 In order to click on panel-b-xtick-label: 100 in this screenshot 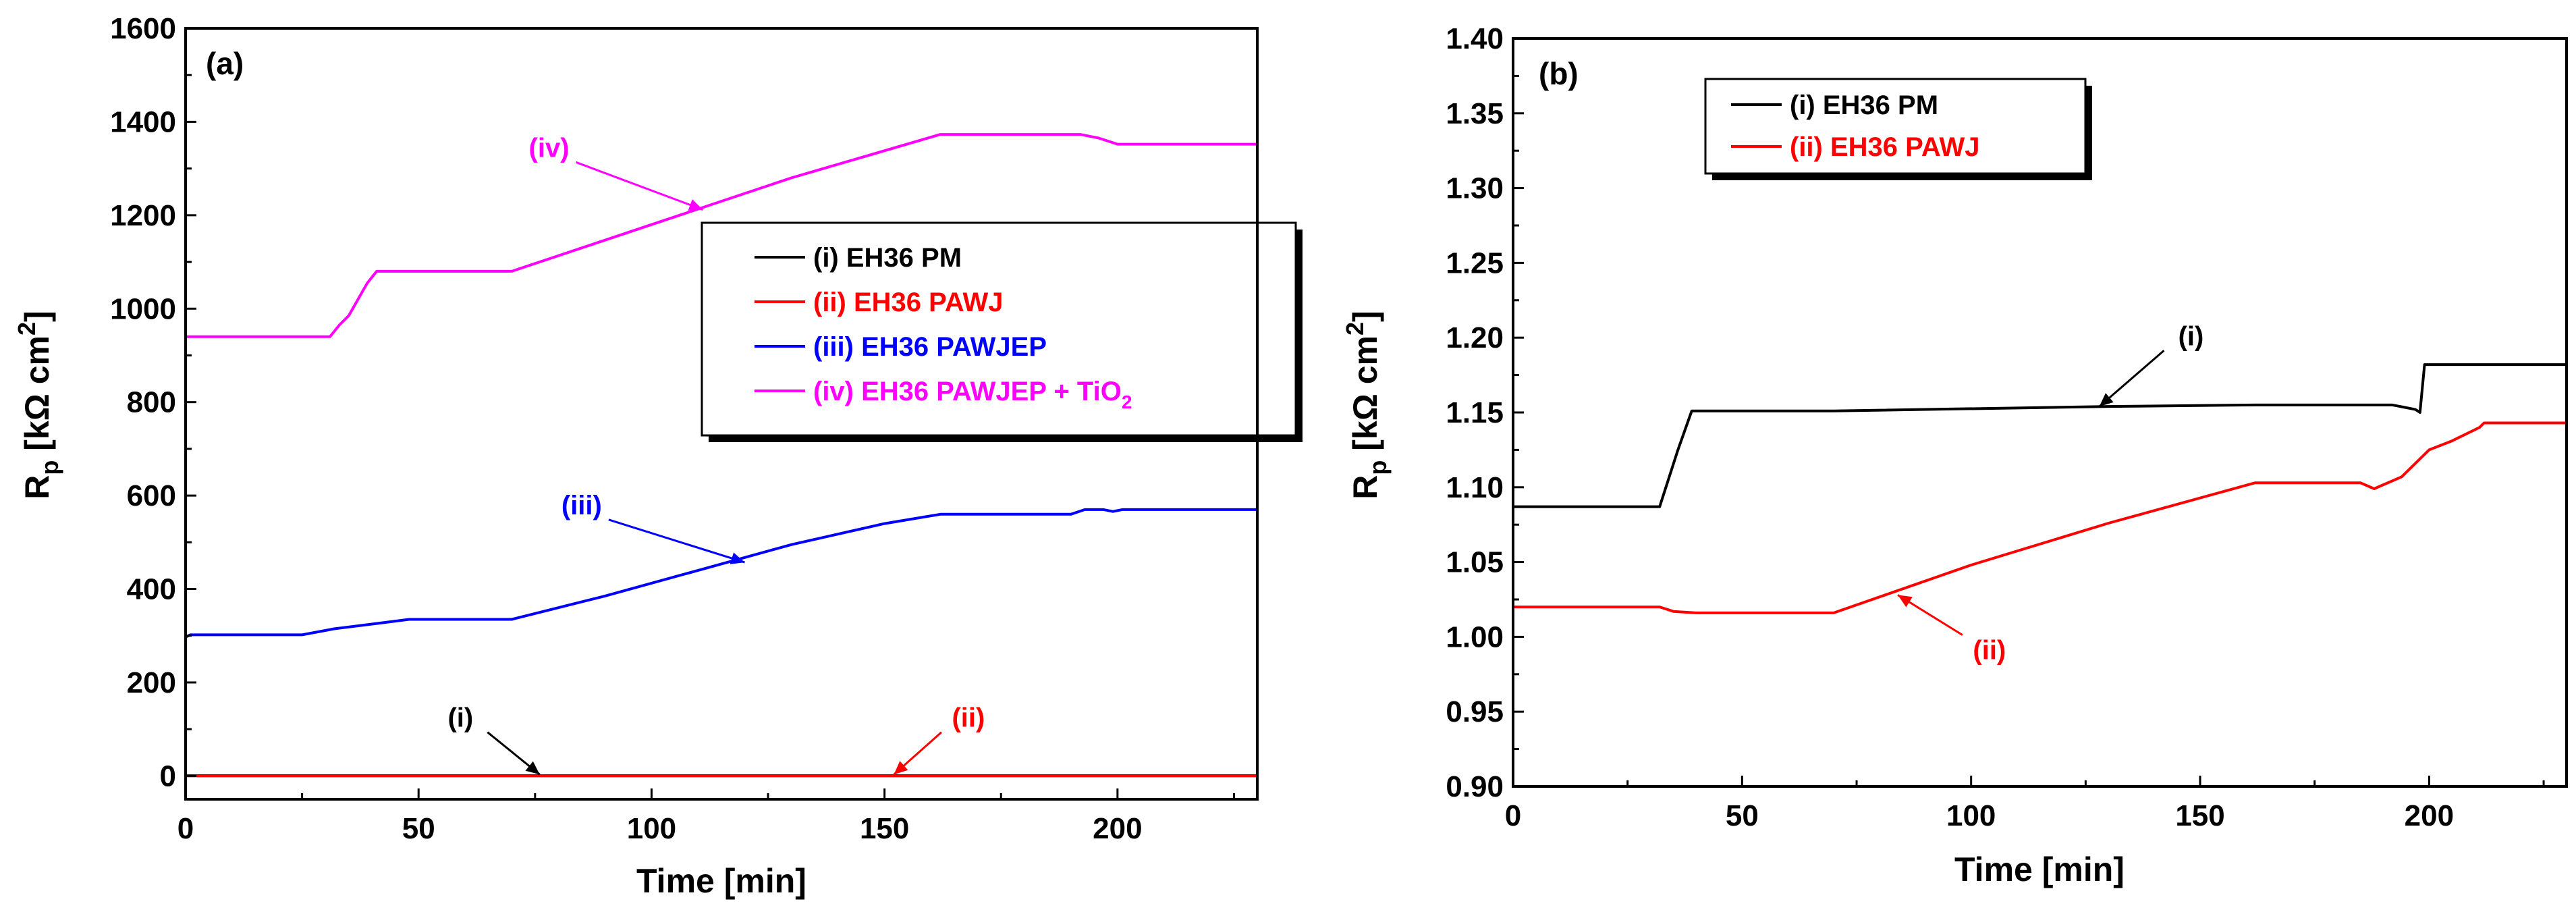, I will do `click(1971, 815)`.